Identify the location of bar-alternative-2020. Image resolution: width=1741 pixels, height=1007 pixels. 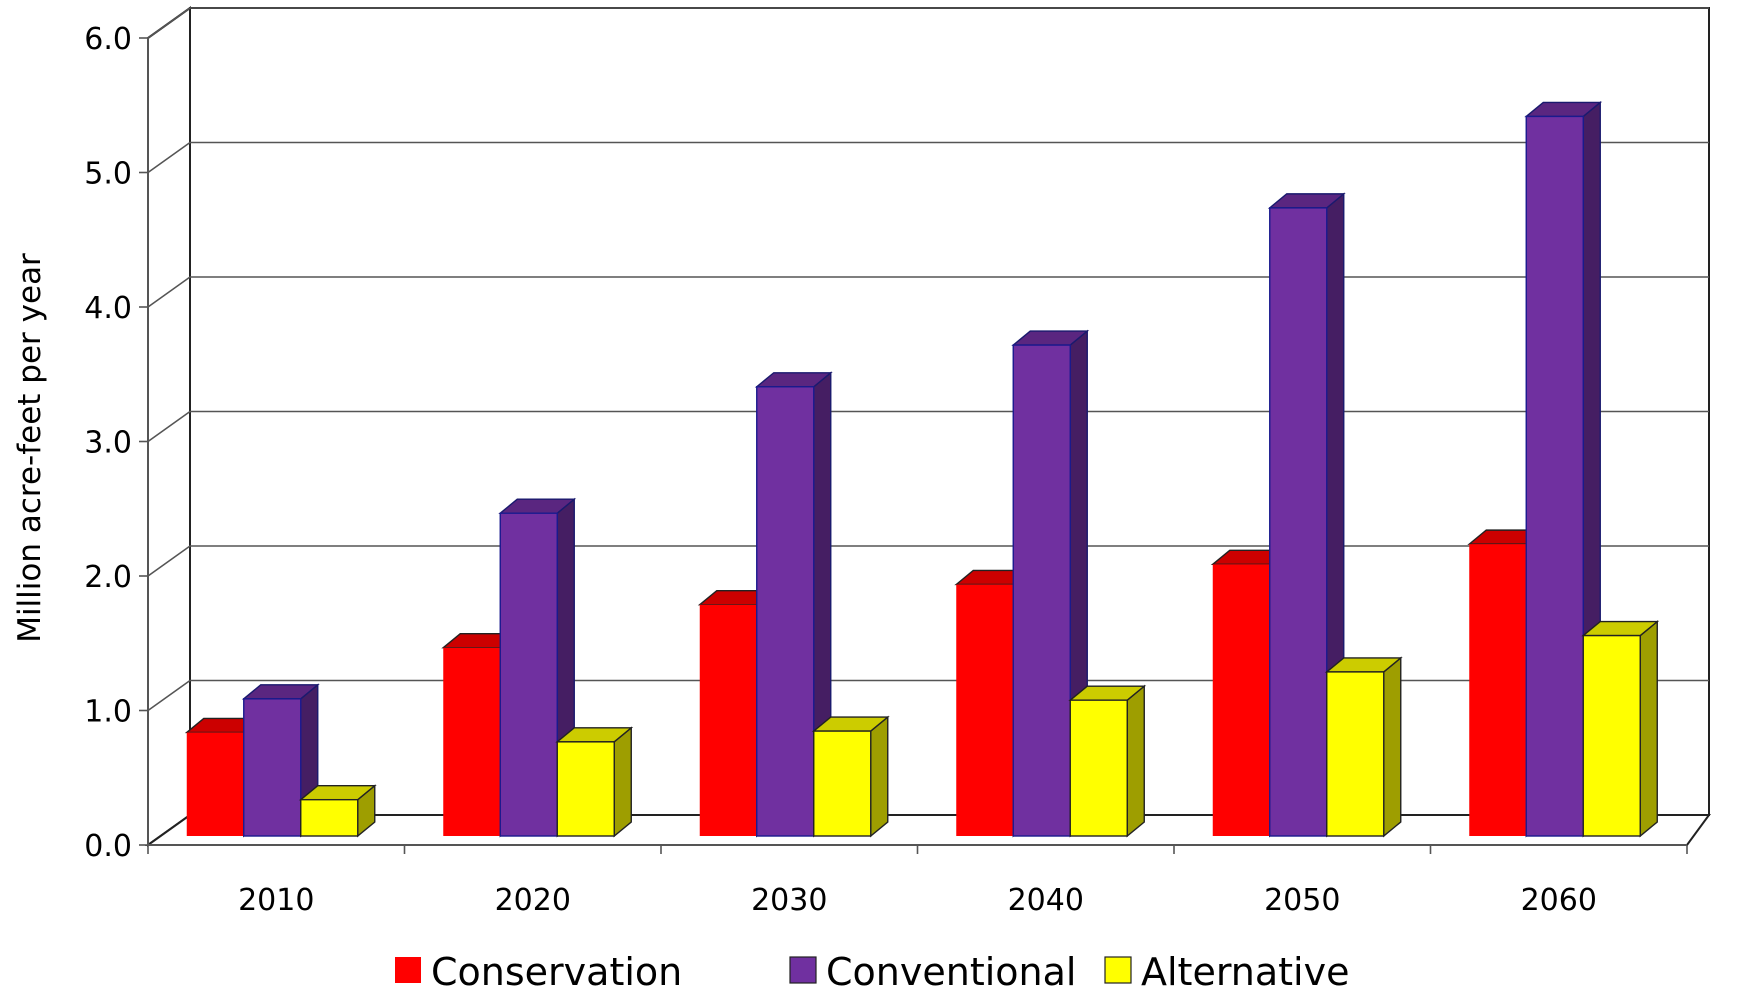
(594, 782).